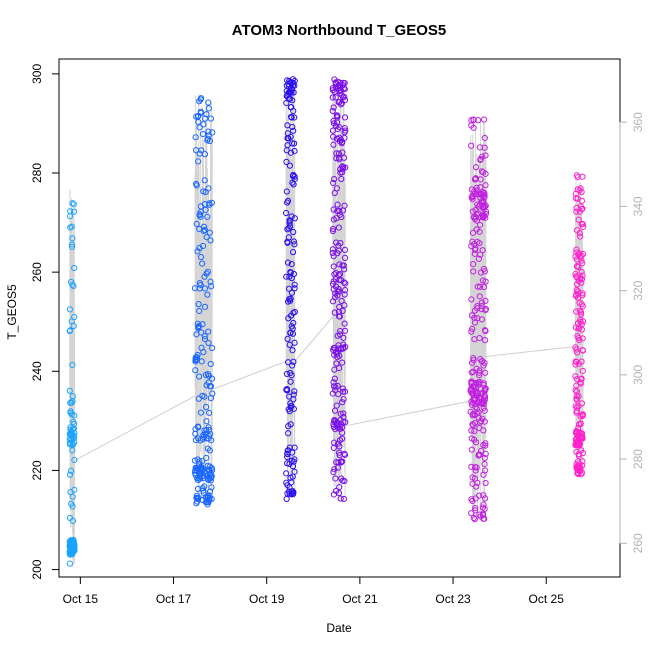 Image resolution: width=650 pixels, height=650 pixels. What do you see at coordinates (638, 459) in the screenshot?
I see `y2-tick-label: 280` at bounding box center [638, 459].